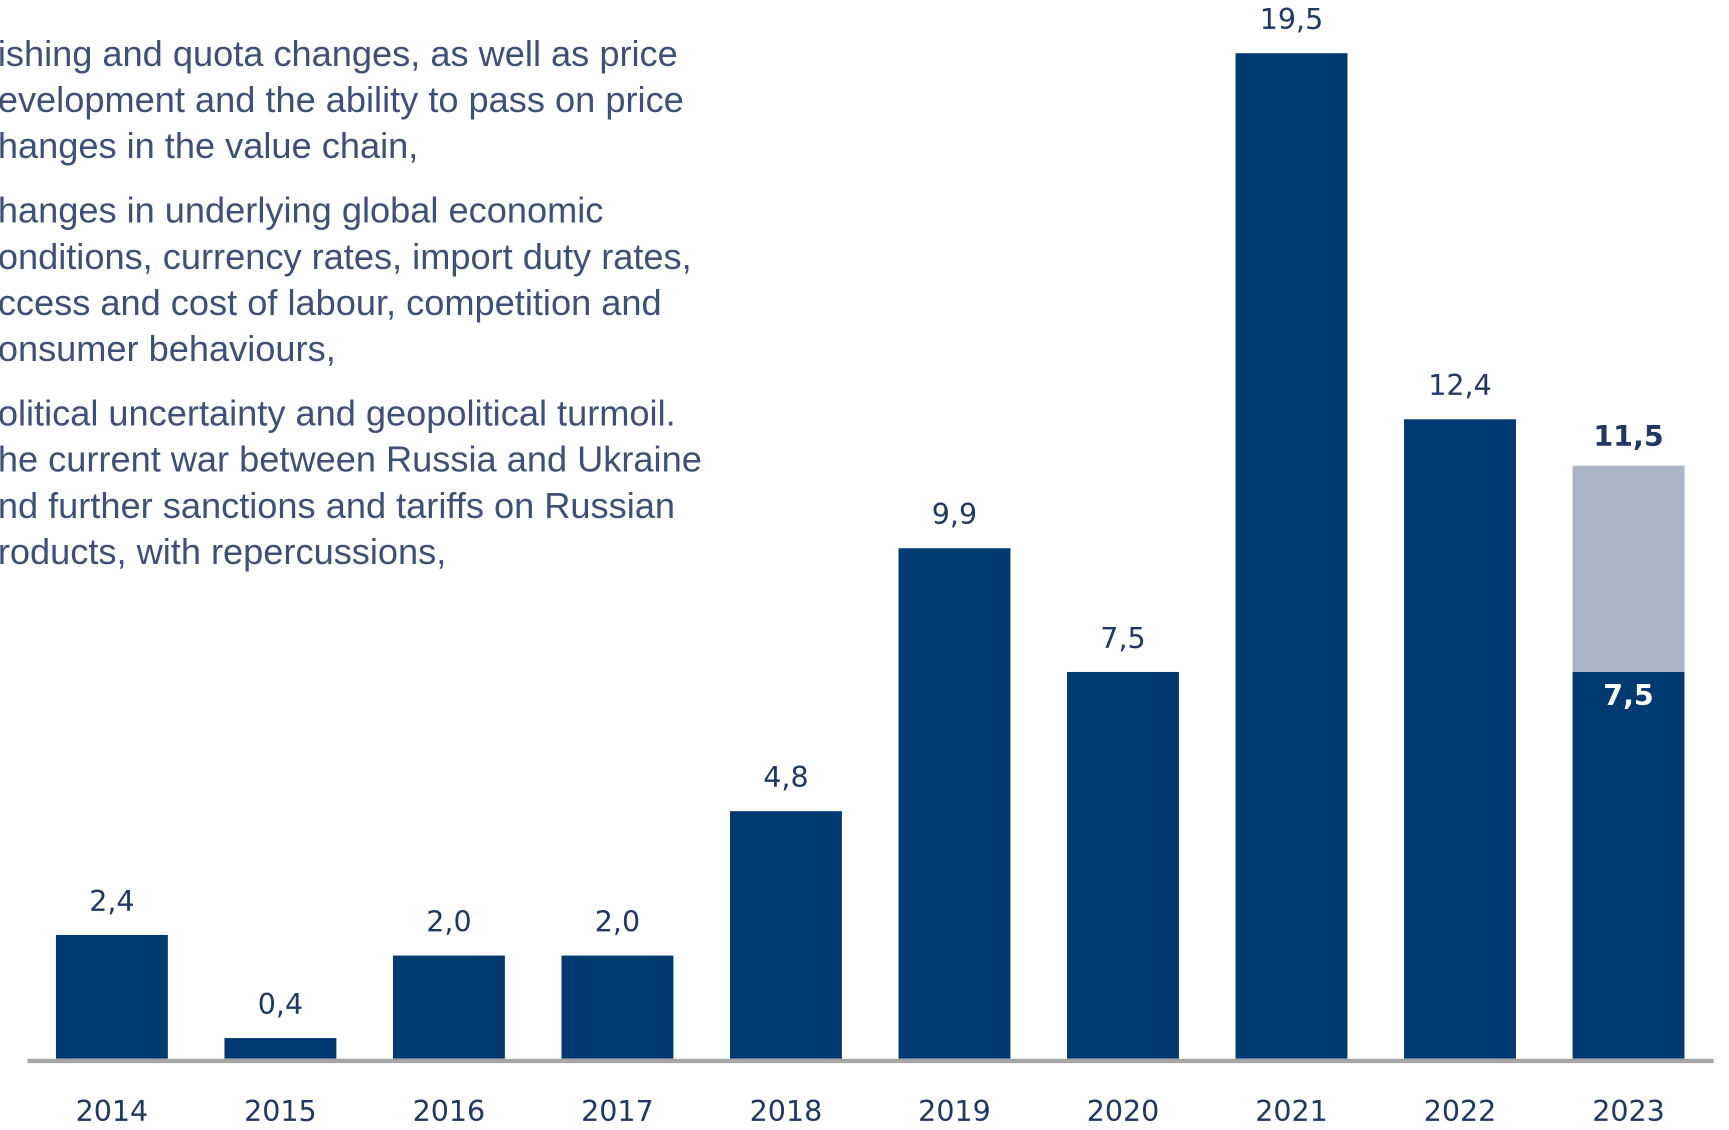 The image size is (1729, 1130). What do you see at coordinates (280, 1004) in the screenshot?
I see `value-label: 0,4` at bounding box center [280, 1004].